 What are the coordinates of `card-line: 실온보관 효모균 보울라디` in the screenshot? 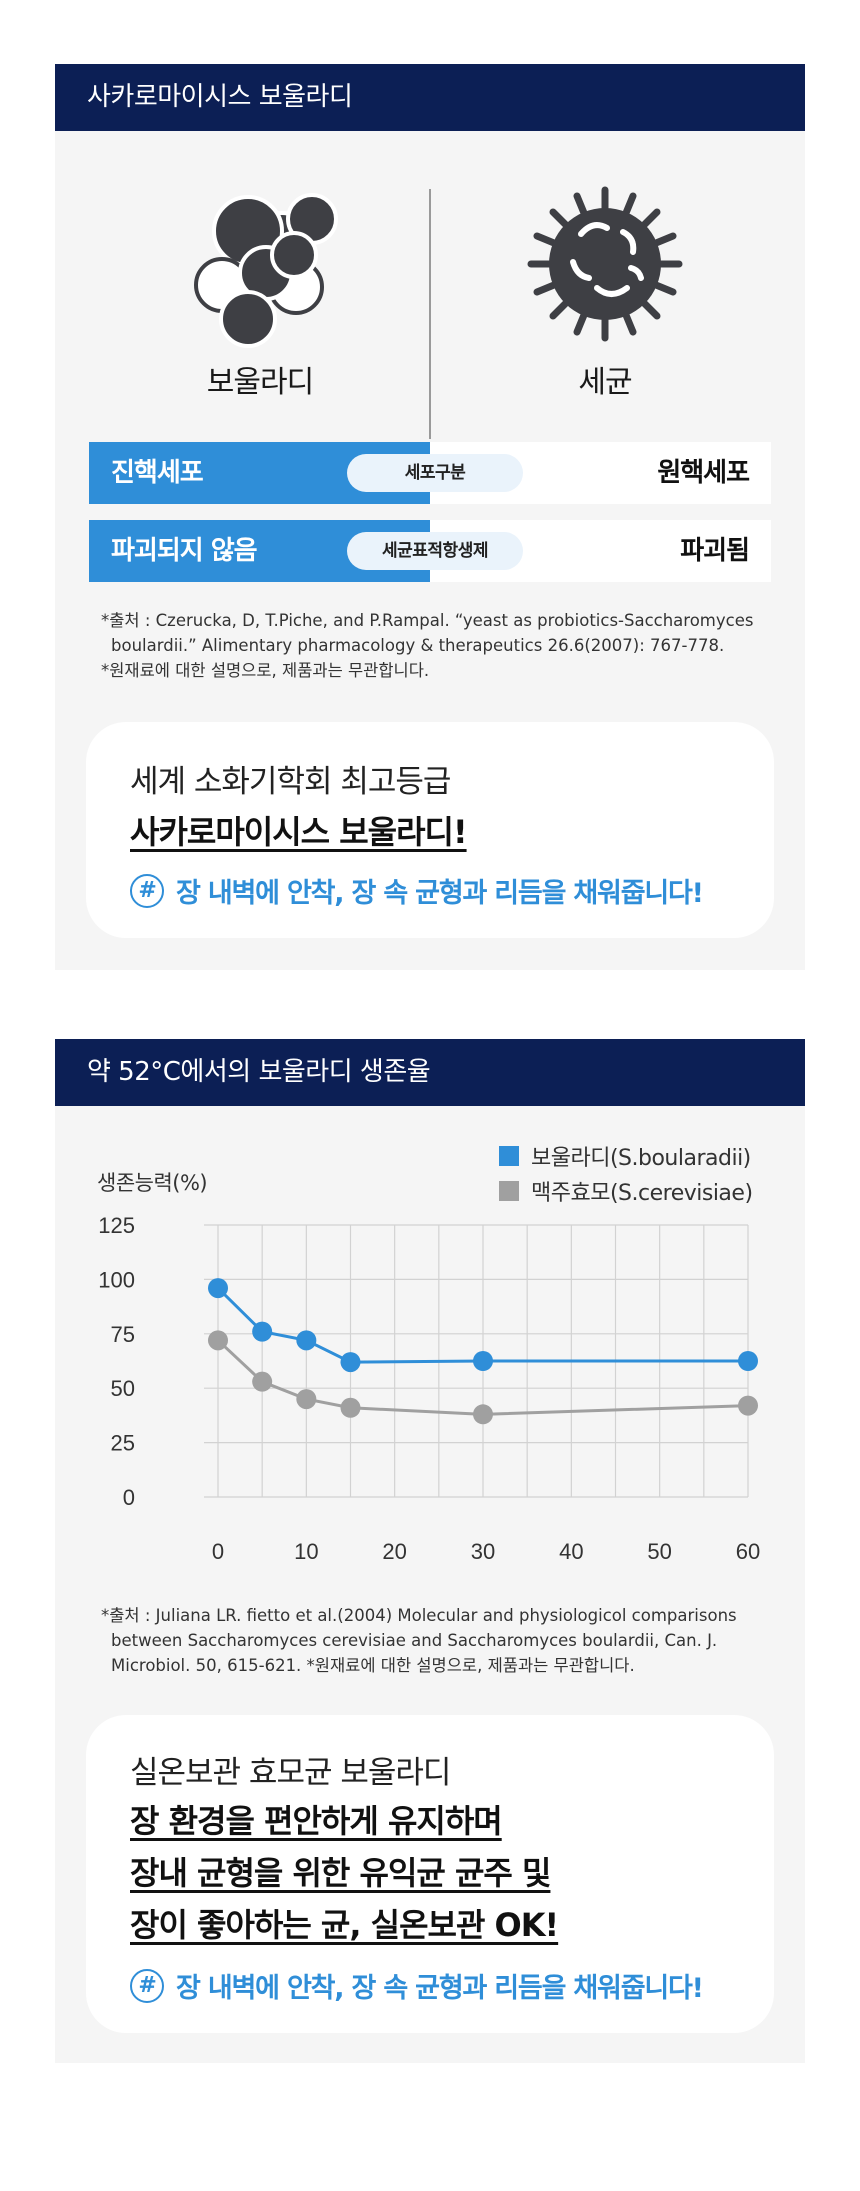 It's located at (290, 1773).